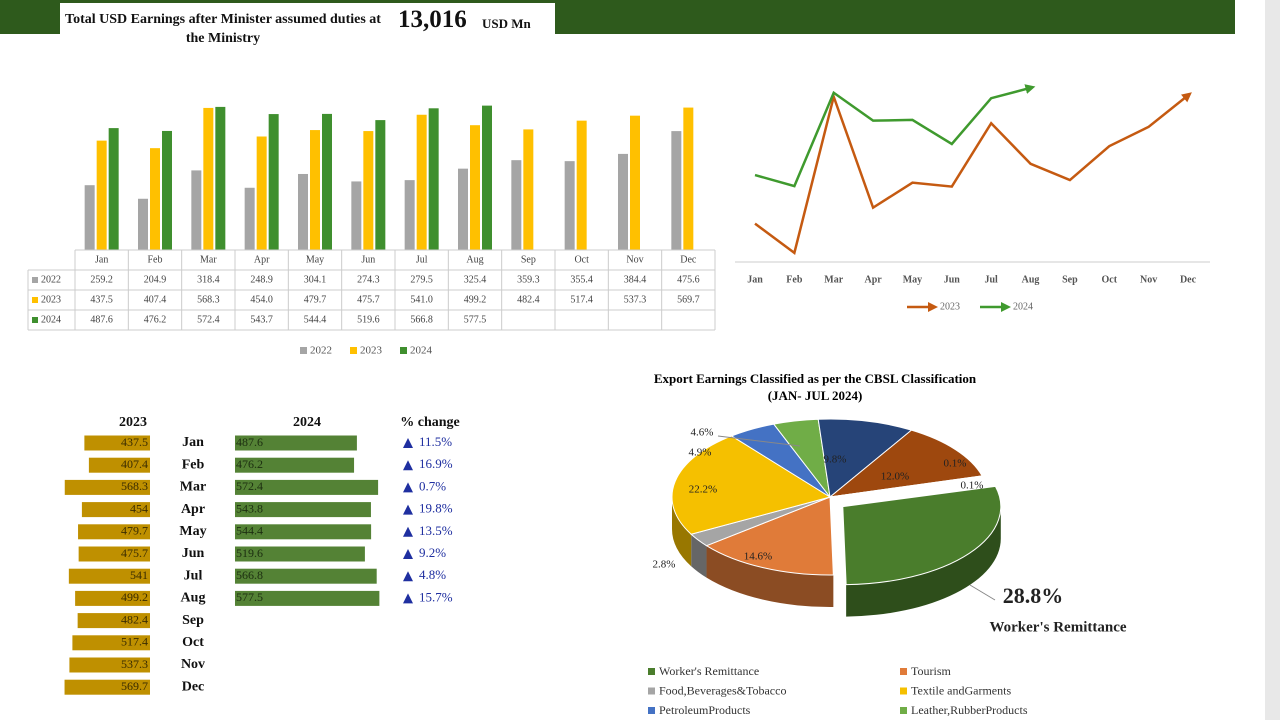  Describe the element at coordinates (134, 464) in the screenshot. I see `bar-label: 407.4` at that location.